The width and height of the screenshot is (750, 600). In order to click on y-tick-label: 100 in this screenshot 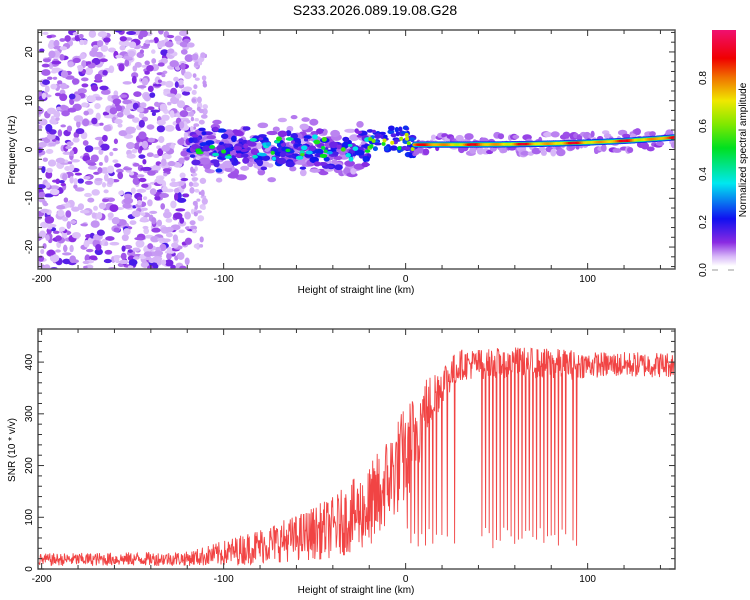, I will do `click(29, 516)`.